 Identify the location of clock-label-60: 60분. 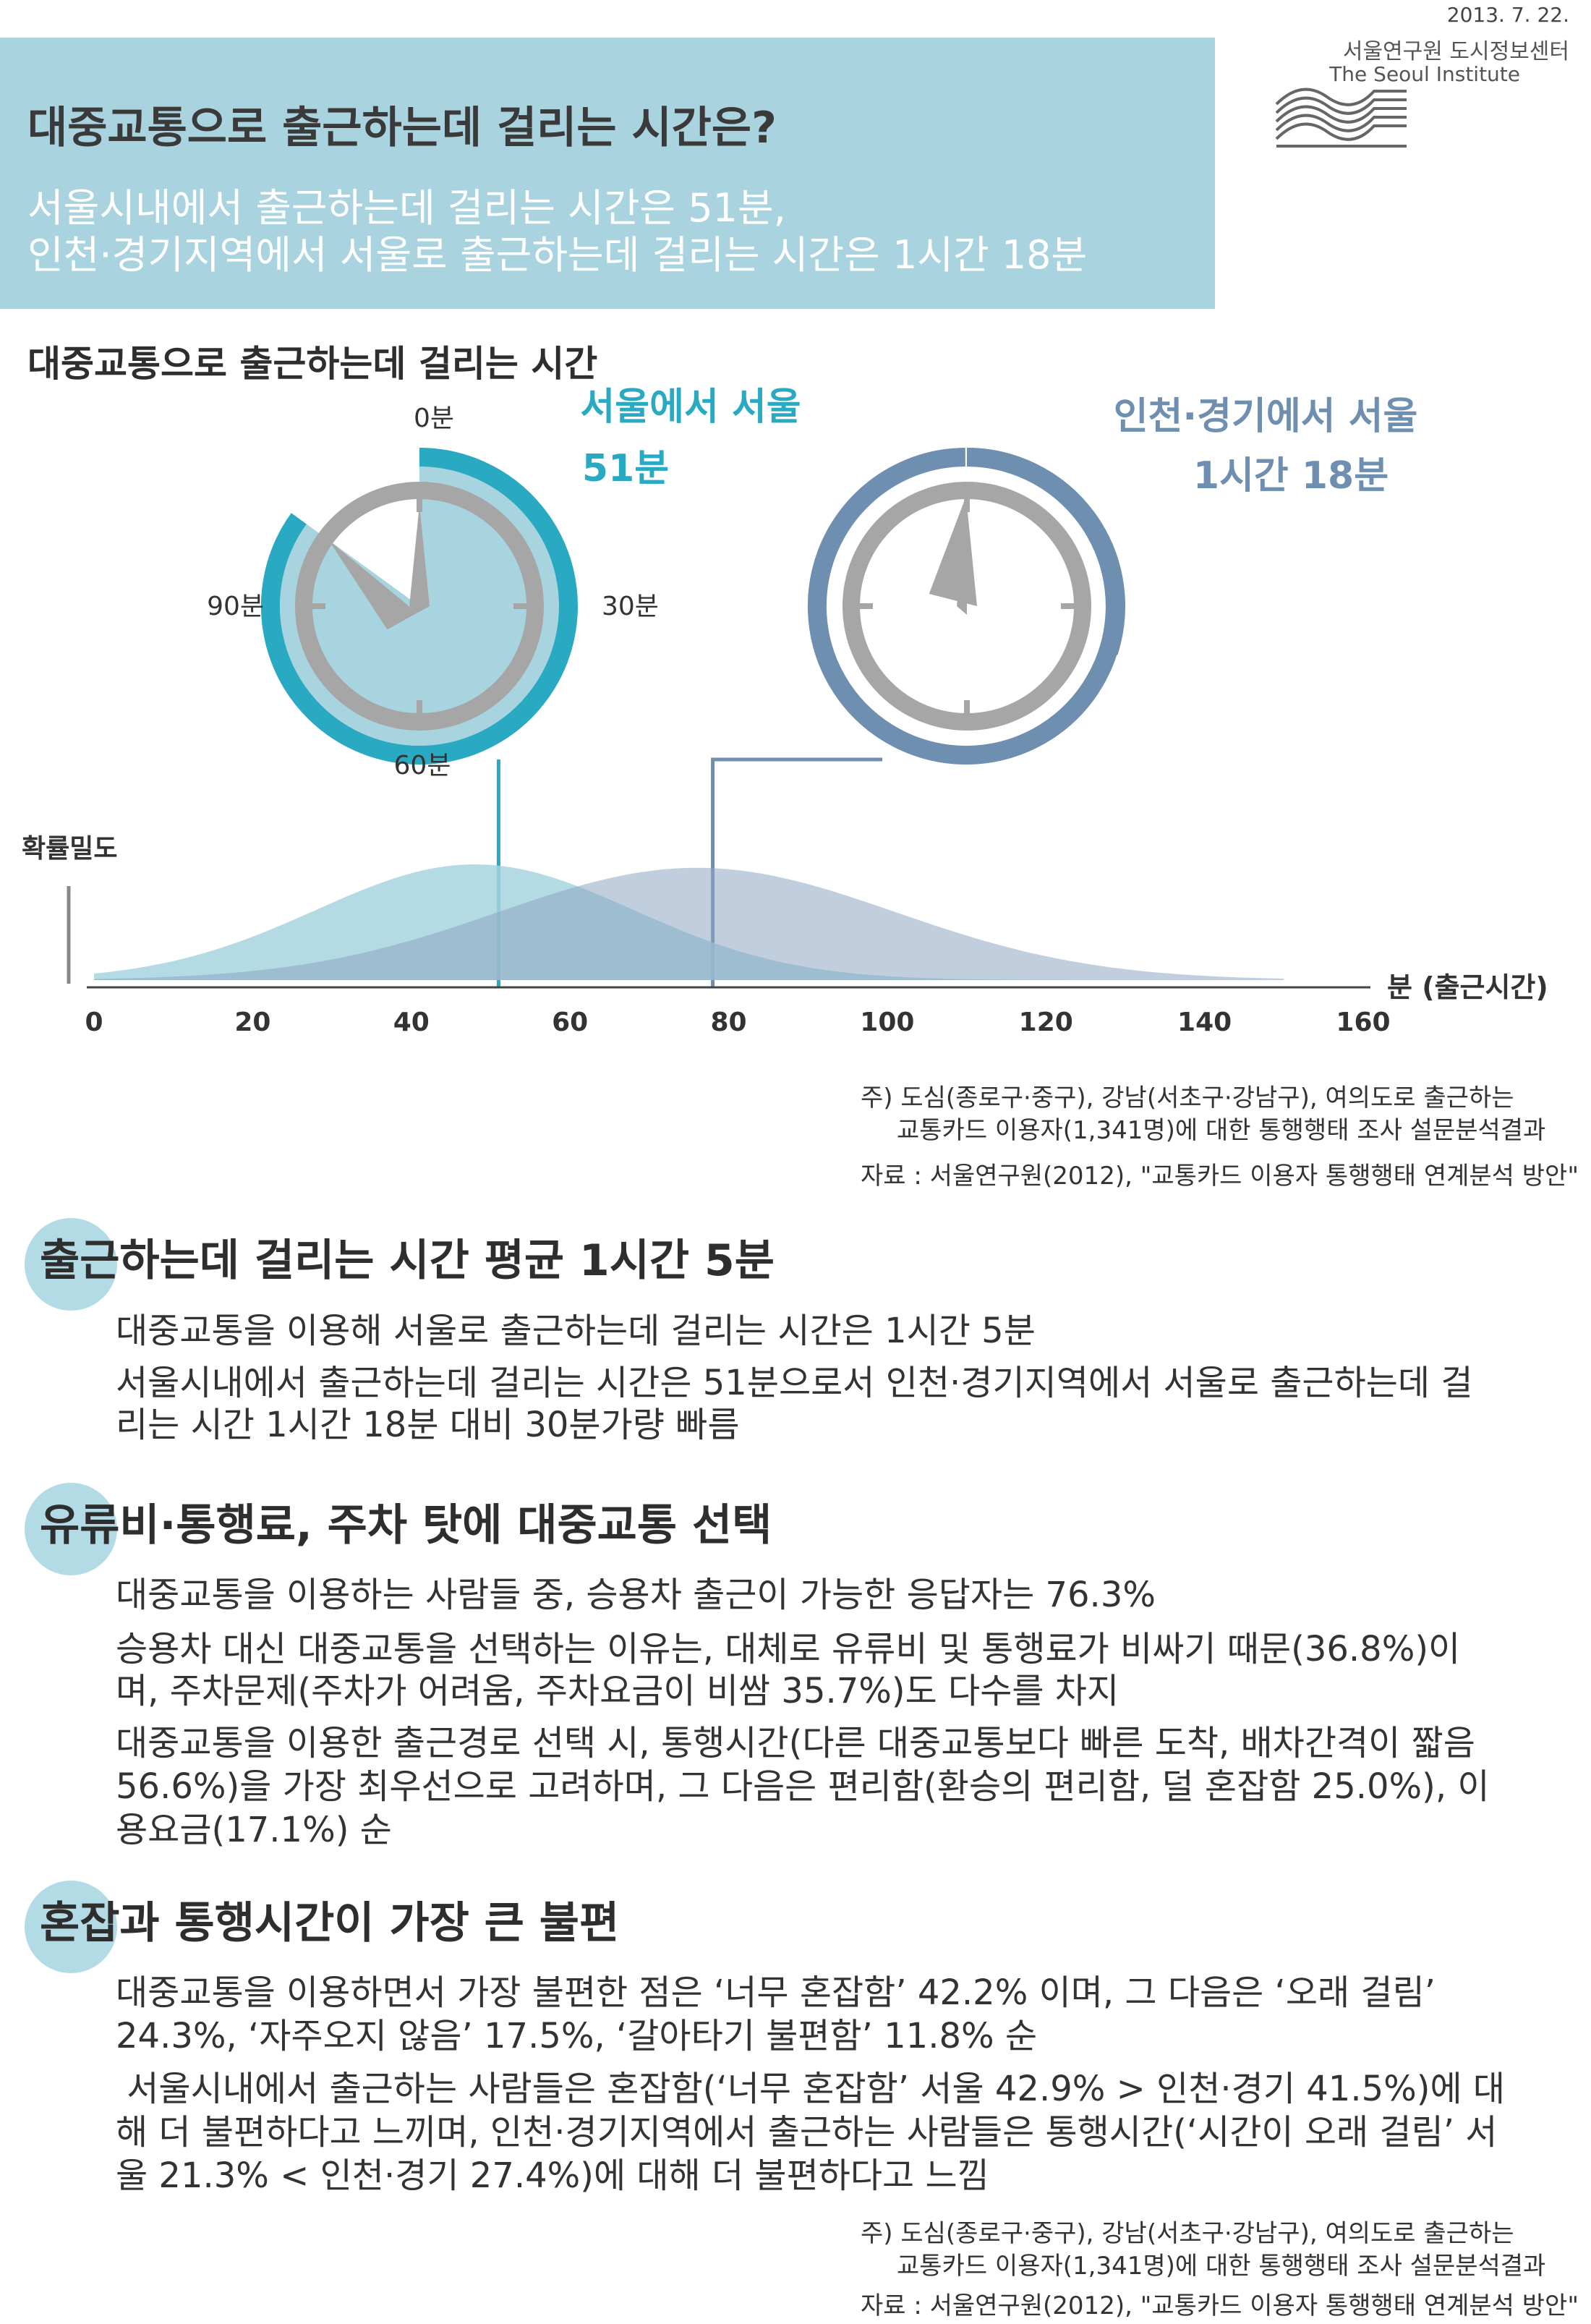
(422, 765).